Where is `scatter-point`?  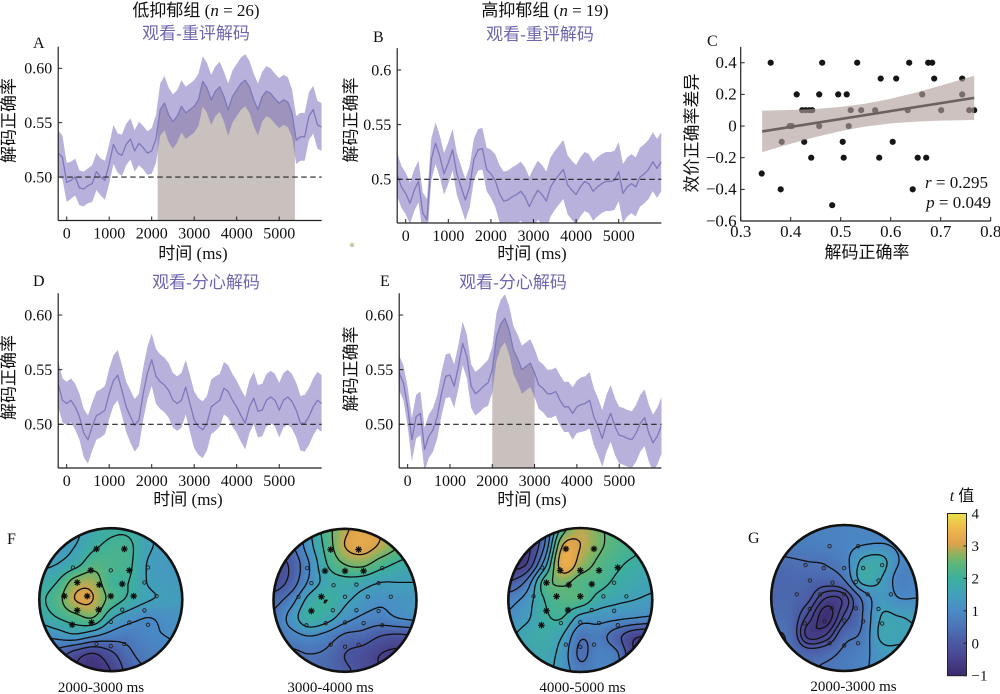 scatter-point is located at coordinates (892, 141).